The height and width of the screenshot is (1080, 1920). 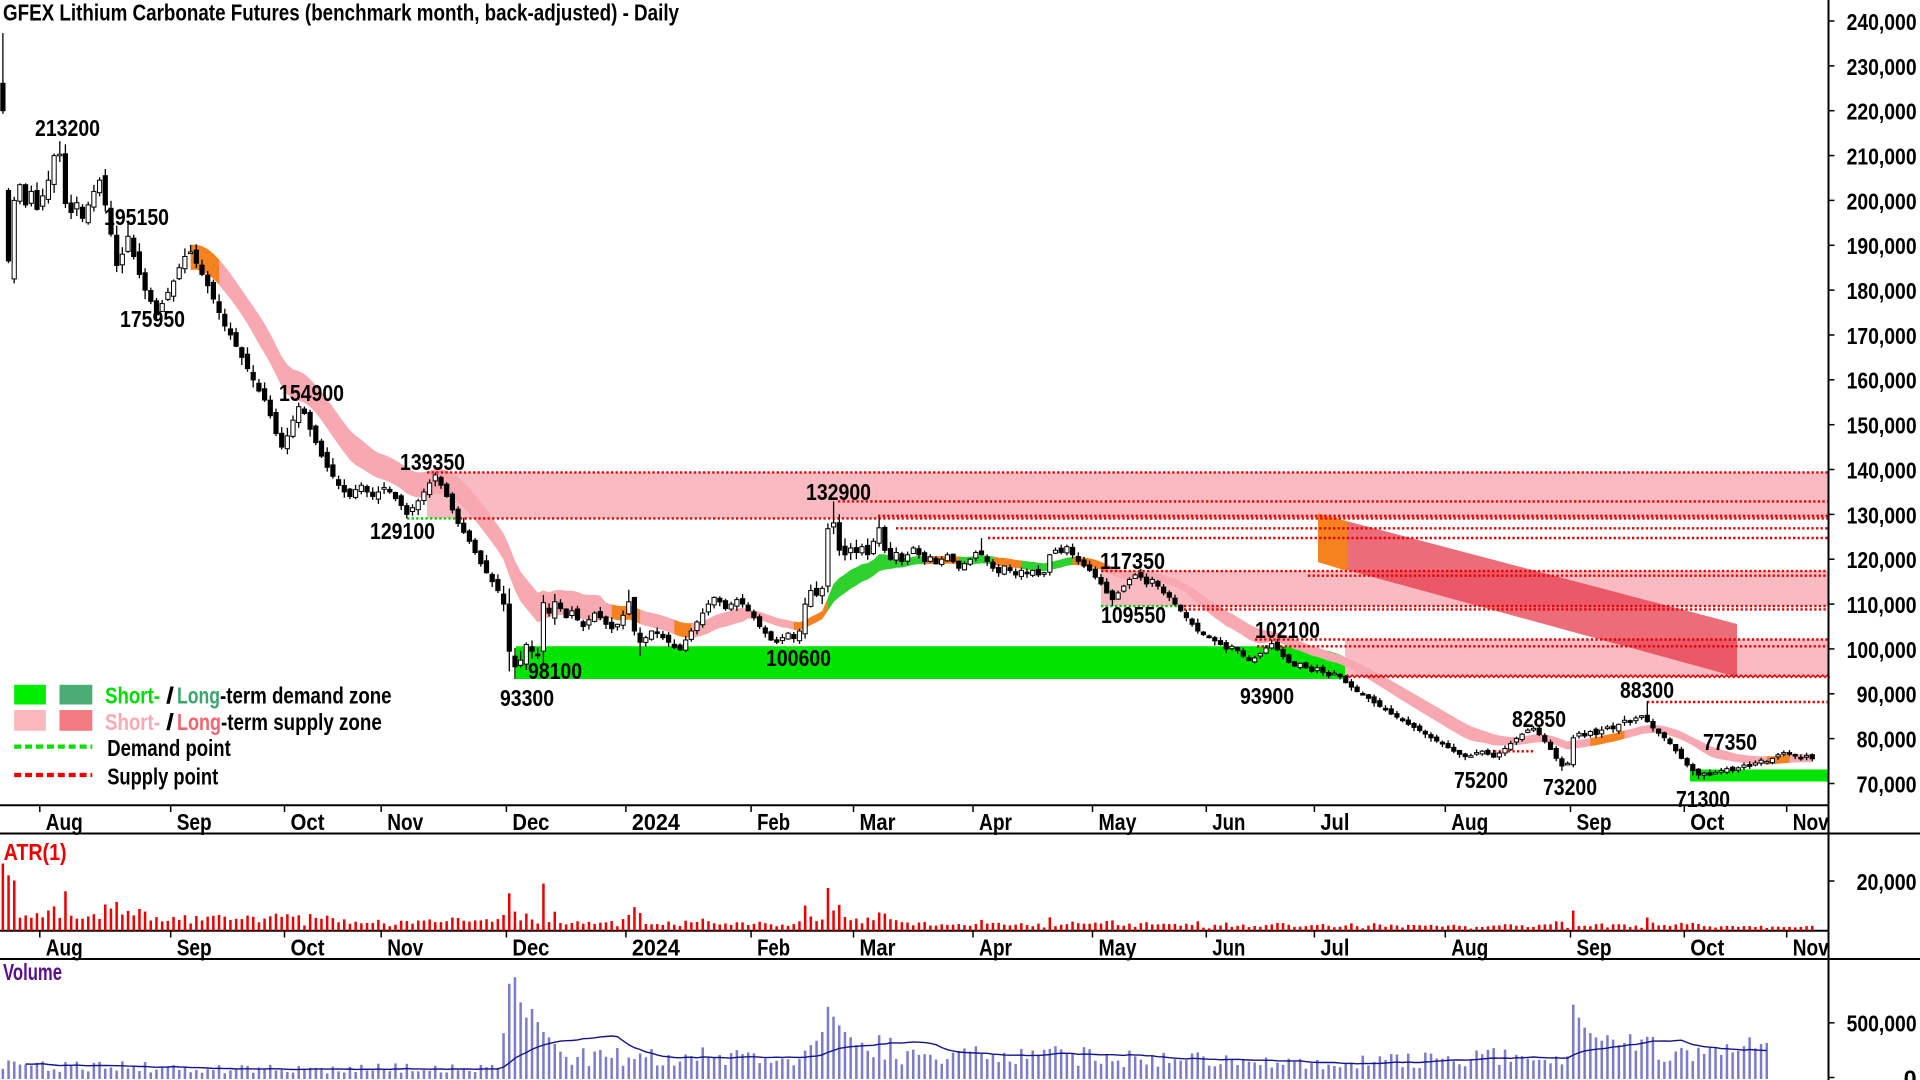 I want to click on svg-text: 117350, so click(x=1132, y=561).